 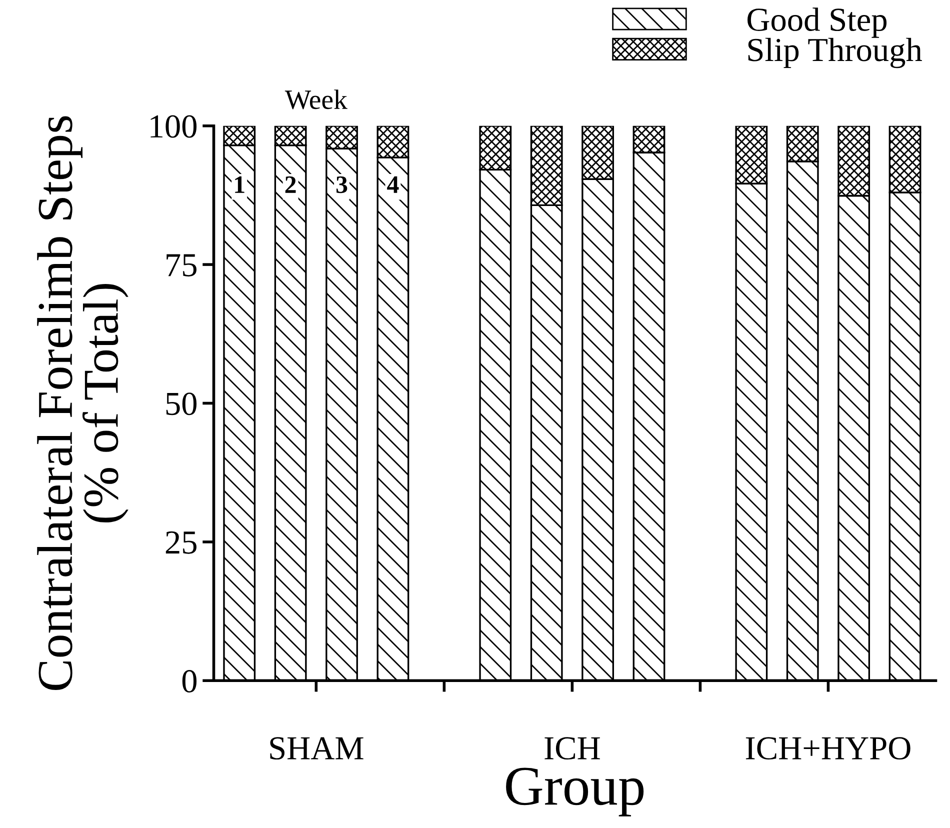 I want to click on y-tick-label: 0, so click(x=189, y=681).